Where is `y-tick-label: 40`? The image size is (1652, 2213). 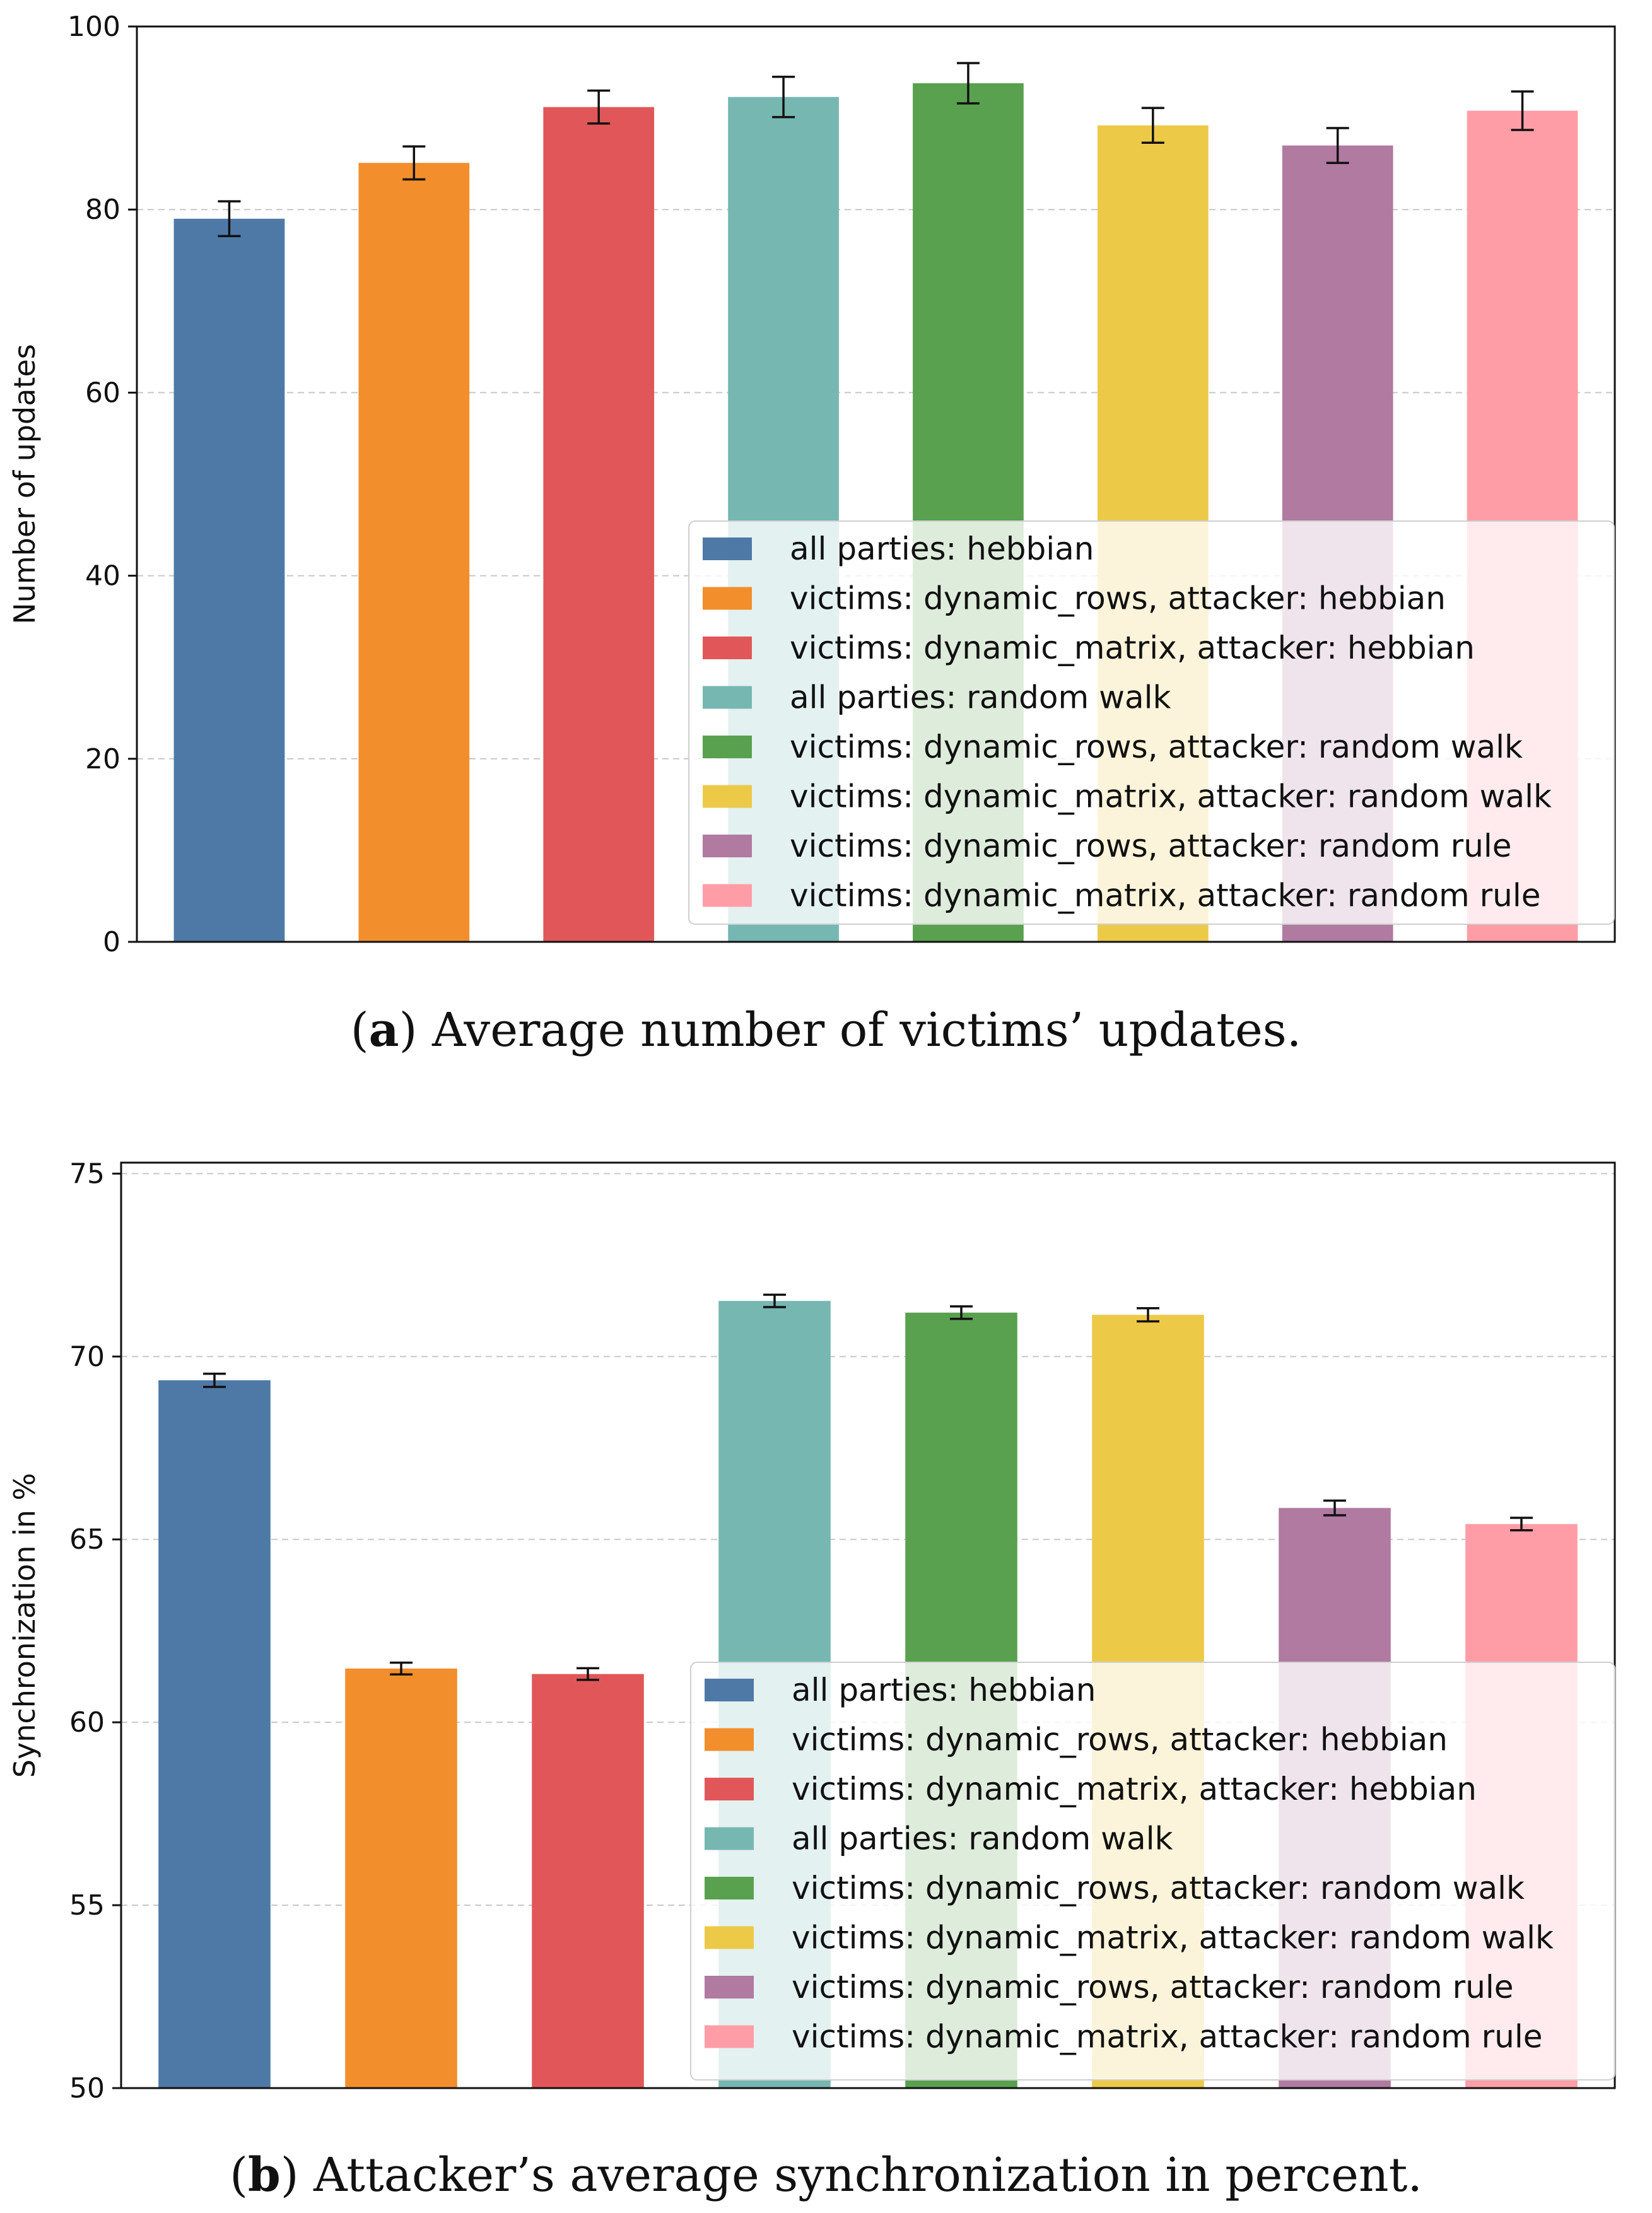
y-tick-label: 40 is located at coordinates (103, 576).